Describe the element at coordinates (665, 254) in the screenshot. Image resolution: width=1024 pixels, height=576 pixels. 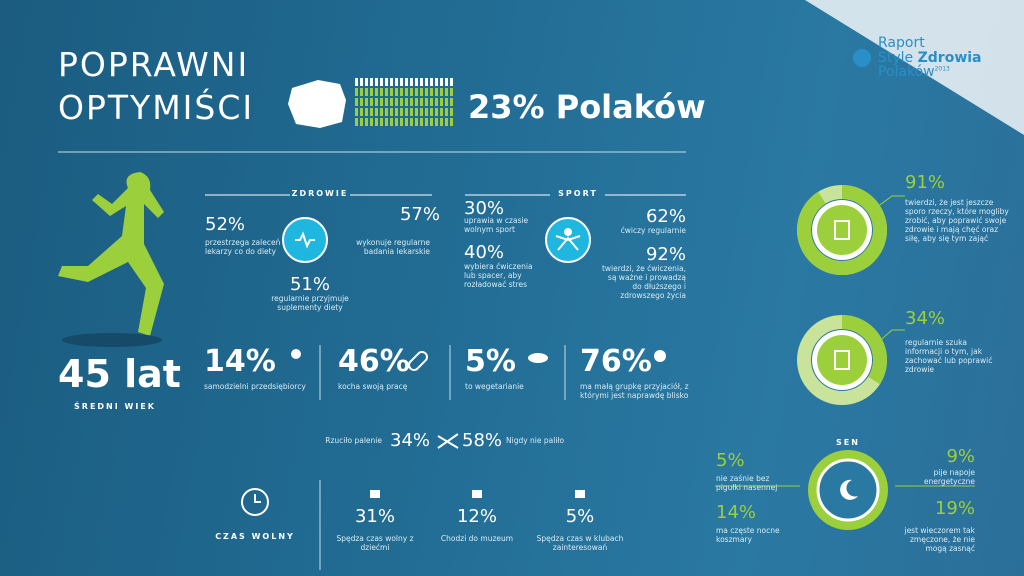
I see `stat: 92%` at that location.